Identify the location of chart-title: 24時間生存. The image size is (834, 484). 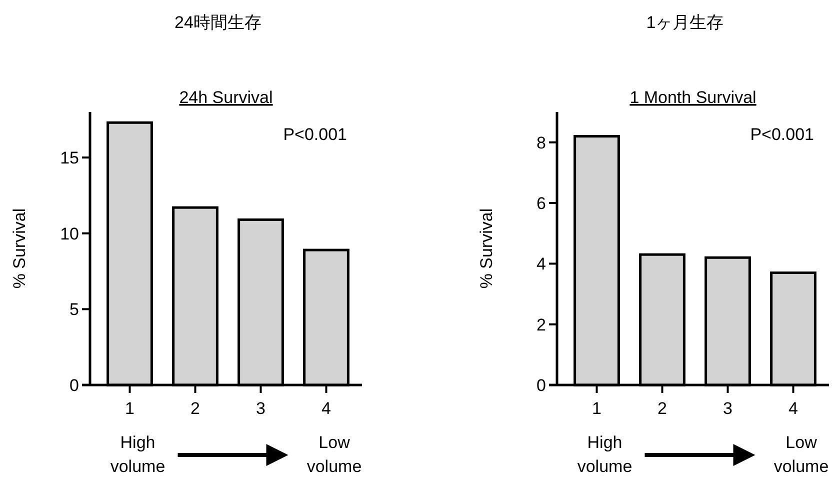
(218, 22).